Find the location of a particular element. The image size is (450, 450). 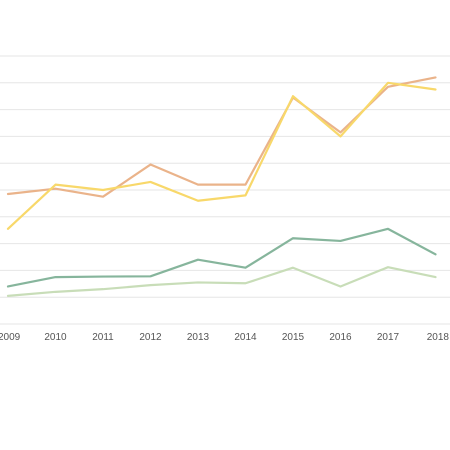

x-tick-label: 2015 is located at coordinates (293, 337).